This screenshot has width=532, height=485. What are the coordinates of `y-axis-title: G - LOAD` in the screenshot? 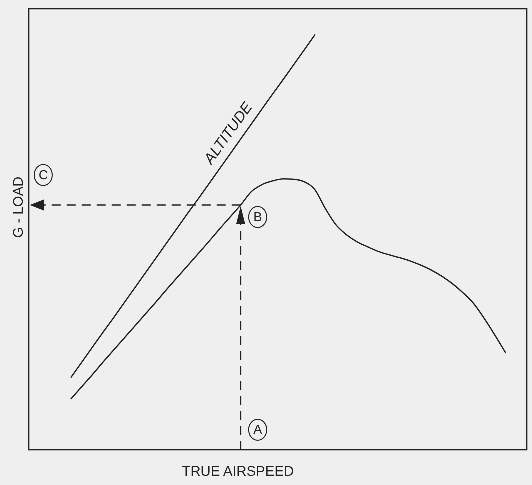 It's located at (18, 207).